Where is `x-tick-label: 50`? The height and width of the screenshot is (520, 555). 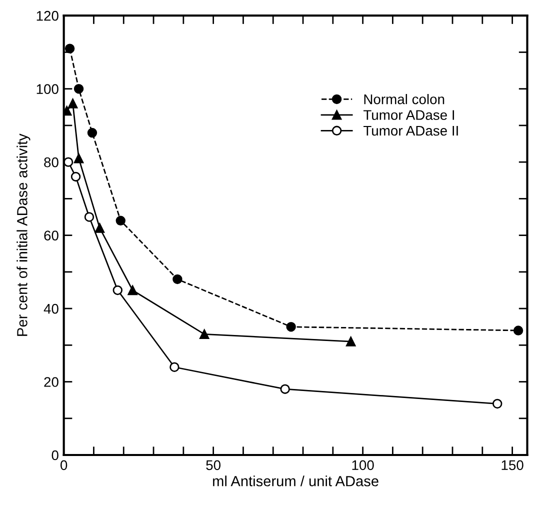
x-tick-label: 50 is located at coordinates (213, 465).